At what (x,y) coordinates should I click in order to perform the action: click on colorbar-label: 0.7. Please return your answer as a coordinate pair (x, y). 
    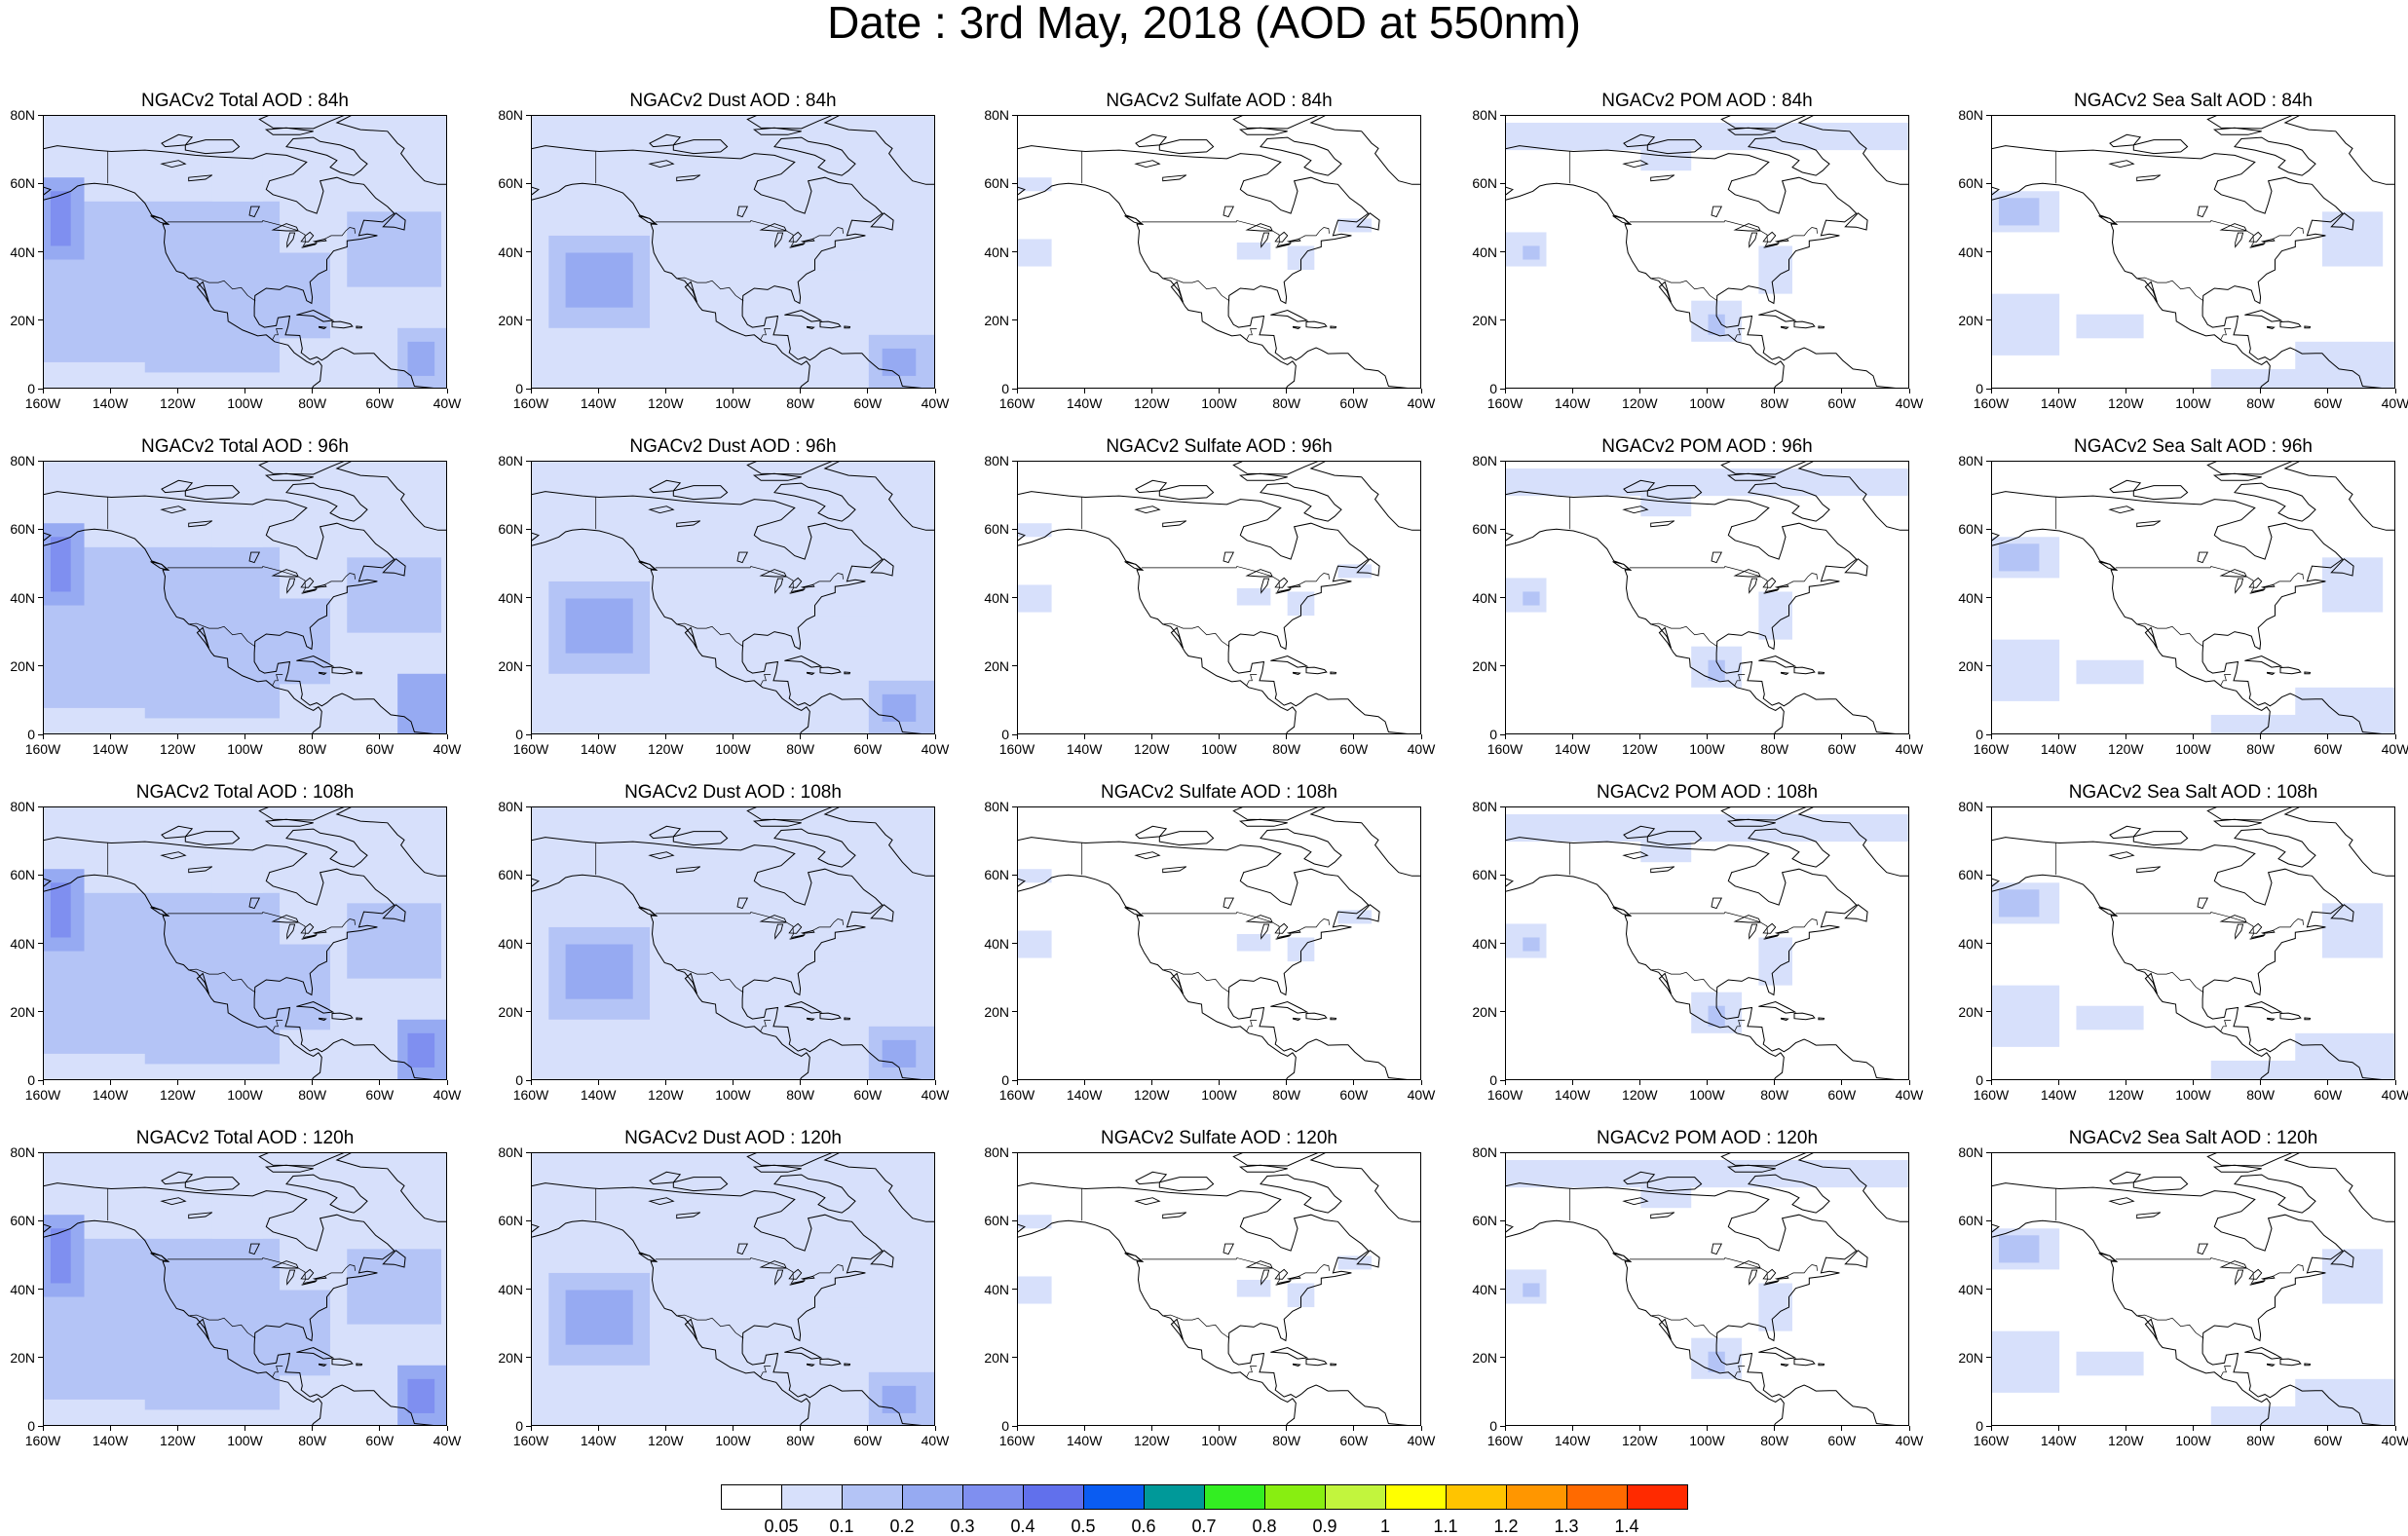
    Looking at the image, I should click on (1204, 1526).